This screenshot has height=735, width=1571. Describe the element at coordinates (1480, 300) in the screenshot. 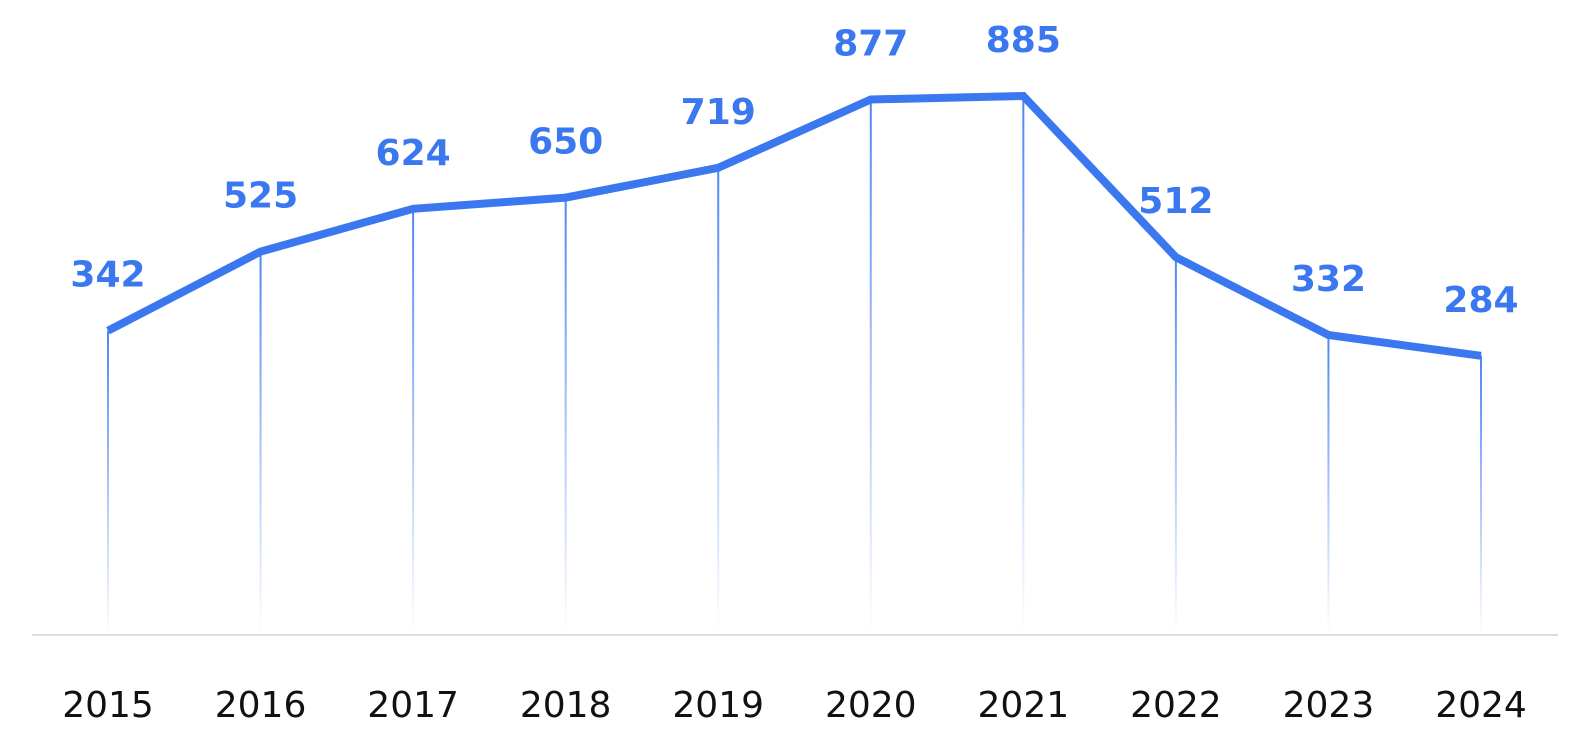

I see `data-label-2024: 284` at that location.